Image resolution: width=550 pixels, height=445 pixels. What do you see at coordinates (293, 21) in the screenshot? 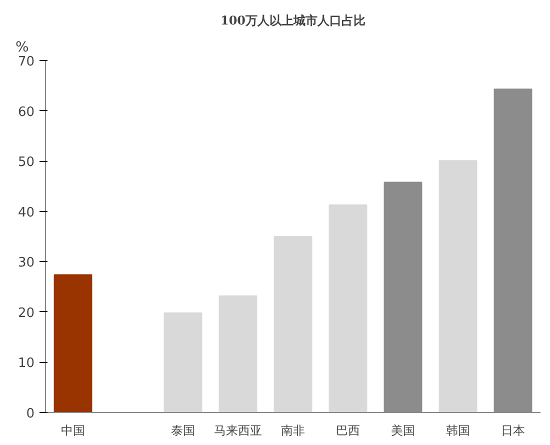
I see `chart-title: 100万人以上城市人口占比` at bounding box center [293, 21].